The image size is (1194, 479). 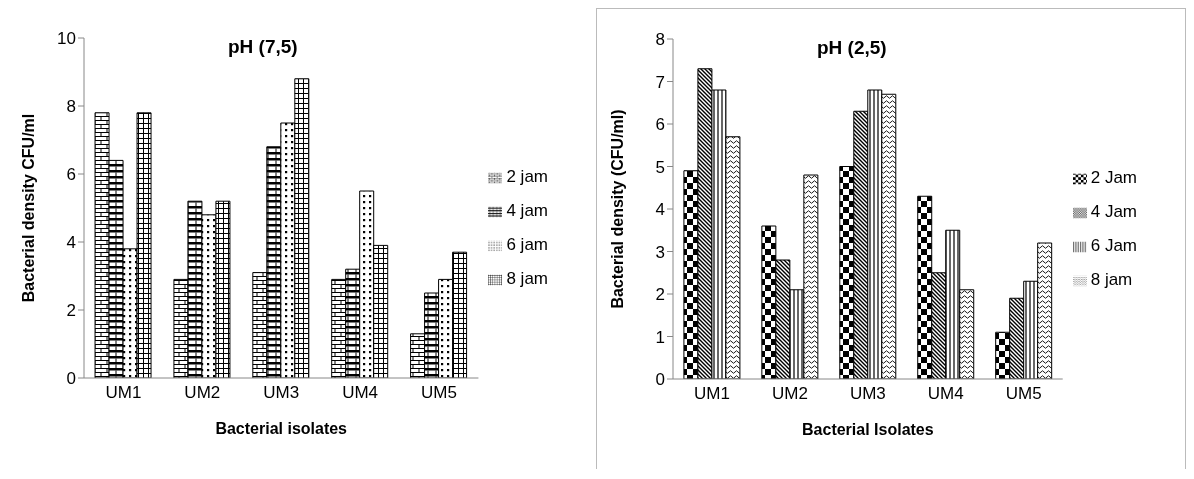 What do you see at coordinates (281, 428) in the screenshot?
I see `x-axis-title: Bacterial isolates` at bounding box center [281, 428].